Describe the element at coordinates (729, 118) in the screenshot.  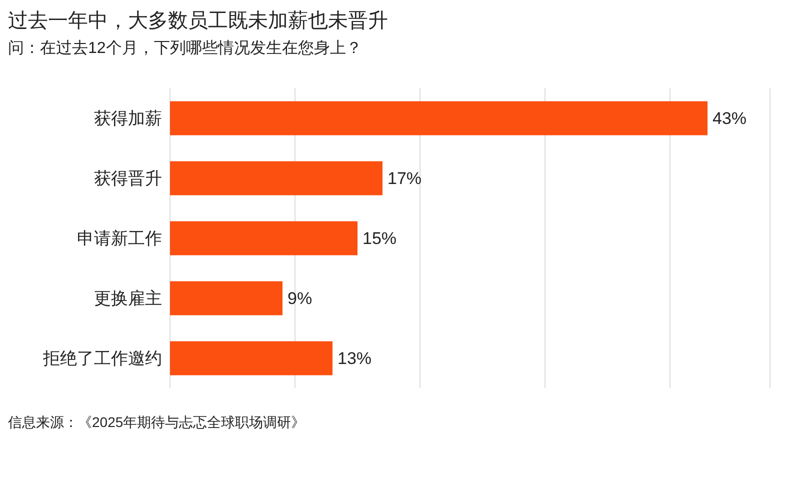
I see `data-label: 43%` at that location.